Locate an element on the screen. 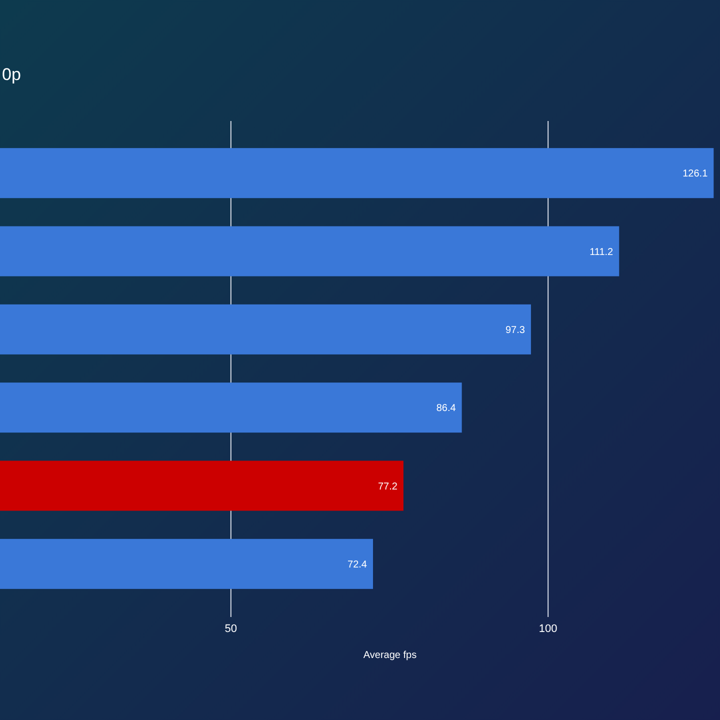  data-label: 111.2 is located at coordinates (602, 252).